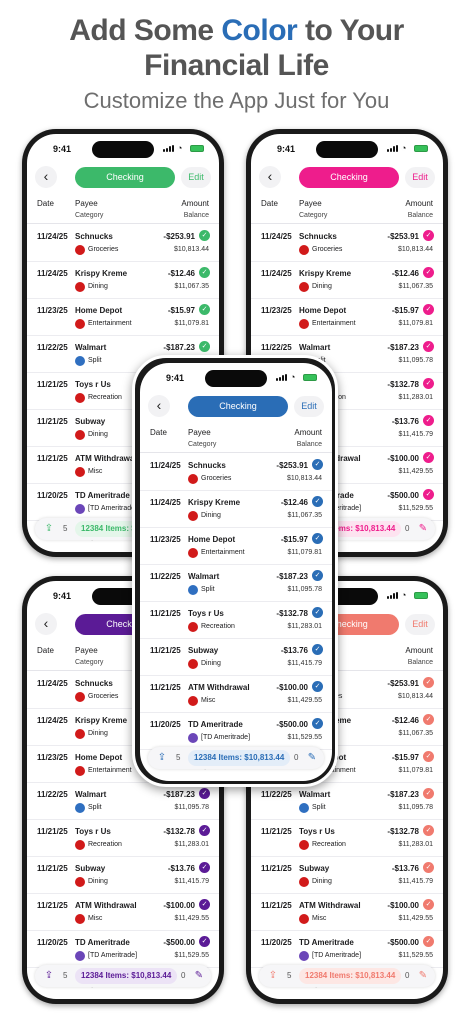  I want to click on transaction-category: Entertainment, so click(110, 770).